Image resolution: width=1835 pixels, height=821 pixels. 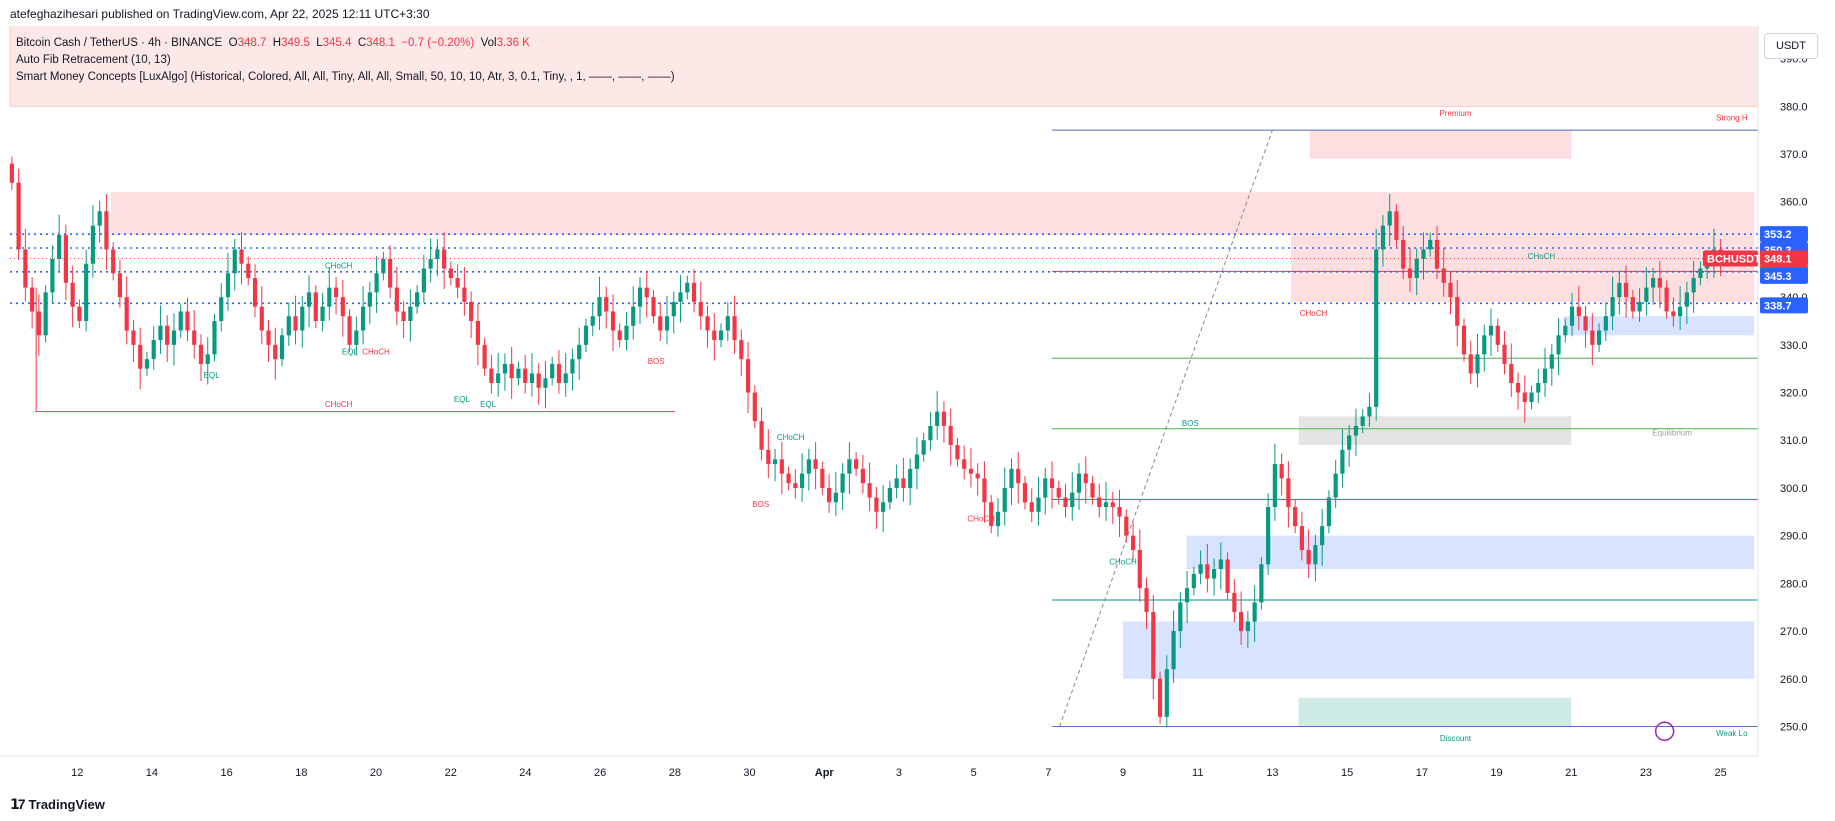 I want to click on legend-indicator-fib: Auto Fib Retracement (10, 13), so click(x=93, y=60).